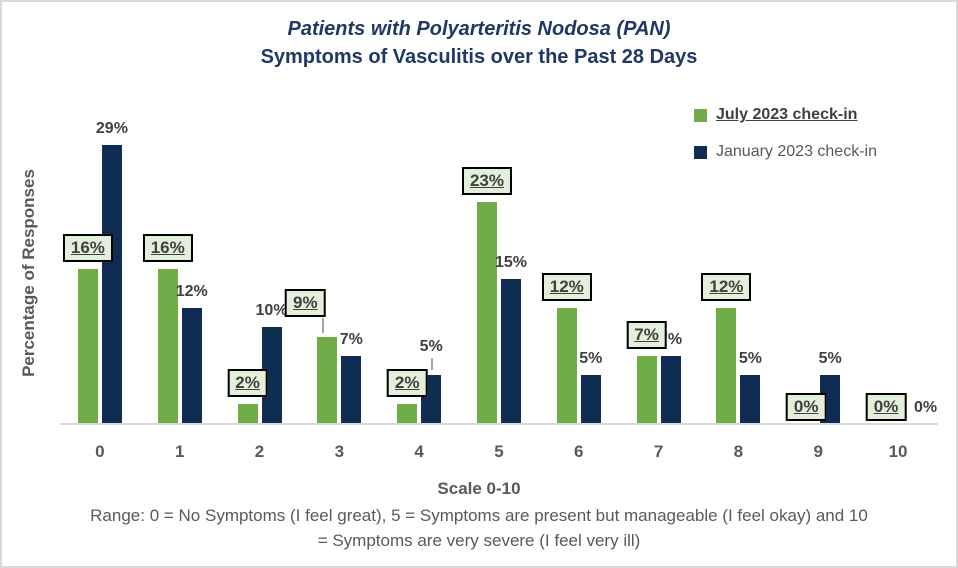 The image size is (958, 568). Describe the element at coordinates (479, 488) in the screenshot. I see `x-axis-title: Scale 0-10` at that location.